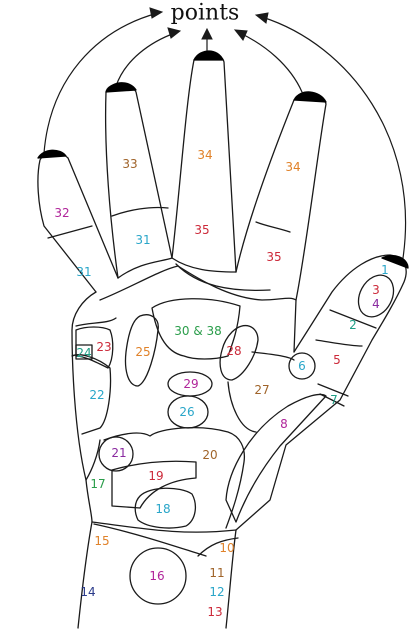 Image resolution: width=417 pixels, height=630 pixels. I want to click on region-22-divider, so click(96, 322).